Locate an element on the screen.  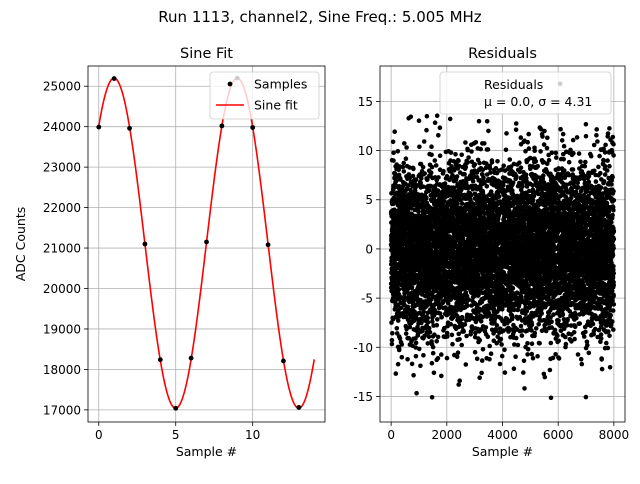
sine-ytick-label: 20000 is located at coordinates (62, 289).